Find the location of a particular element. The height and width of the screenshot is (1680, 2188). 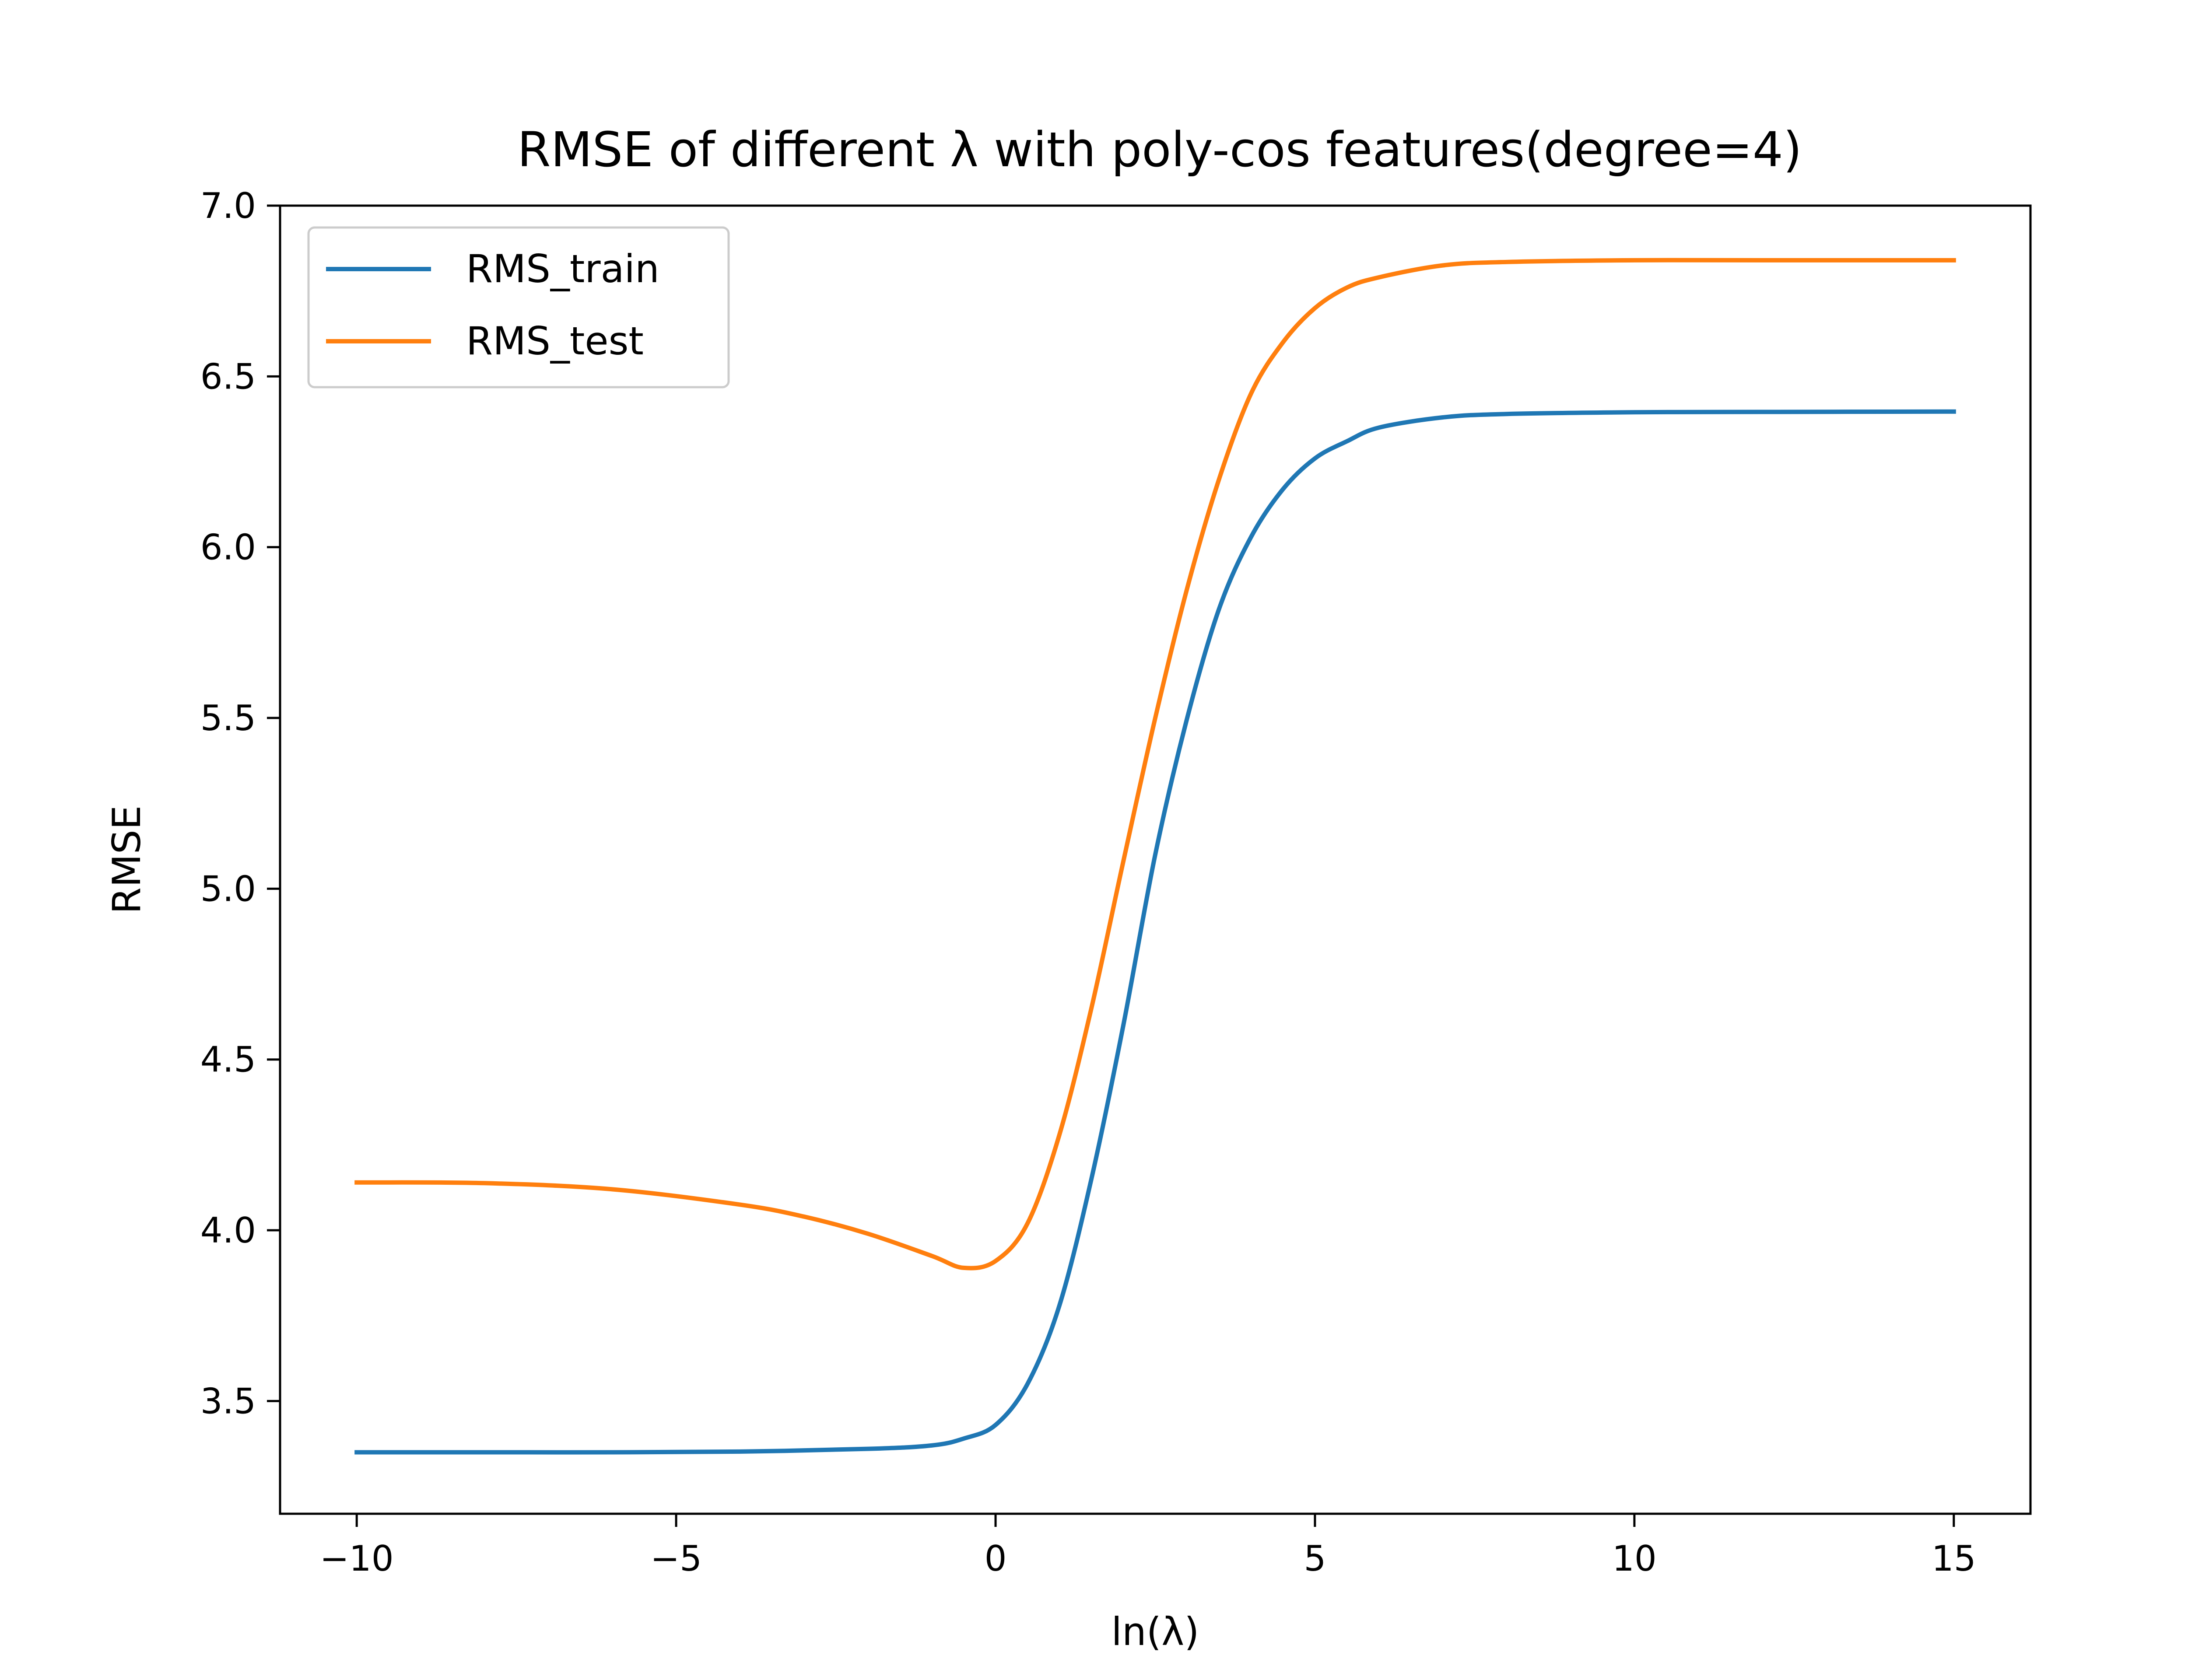

x-tick-label: −10 is located at coordinates (357, 1558).